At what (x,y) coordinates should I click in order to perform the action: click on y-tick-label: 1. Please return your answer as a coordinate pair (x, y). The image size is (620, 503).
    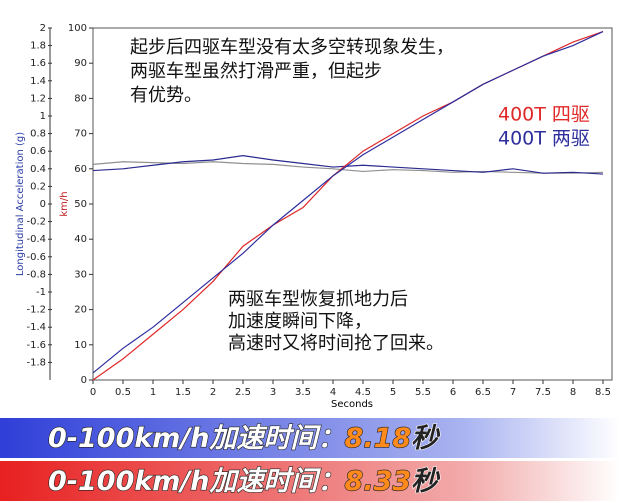
    Looking at the image, I should click on (43, 116).